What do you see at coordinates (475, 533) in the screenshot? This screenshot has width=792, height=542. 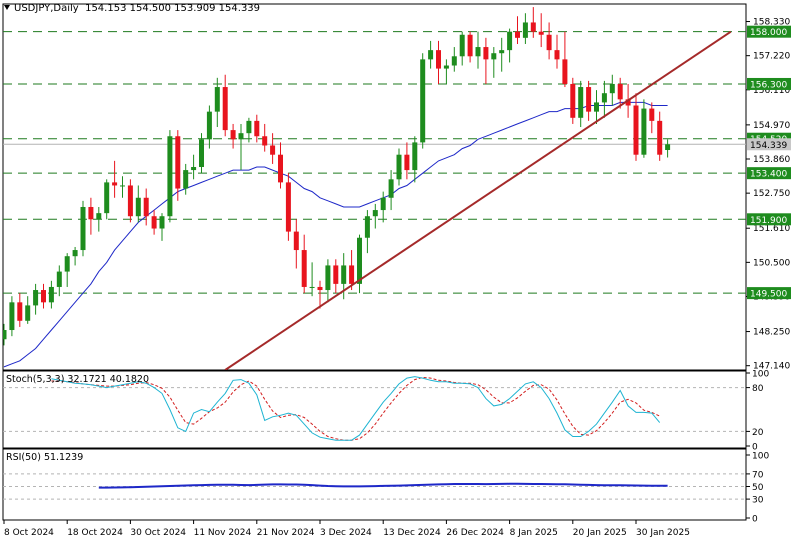 I see `date-tick-label: 26 Dec 2024` at bounding box center [475, 533].